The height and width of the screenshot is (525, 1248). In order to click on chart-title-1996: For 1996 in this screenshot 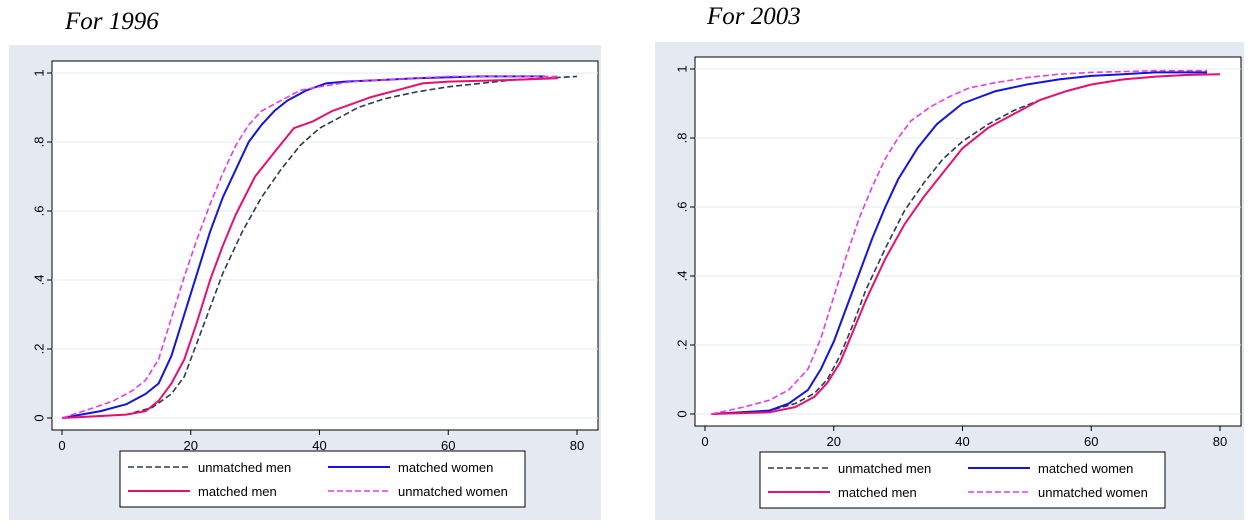, I will do `click(112, 21)`.